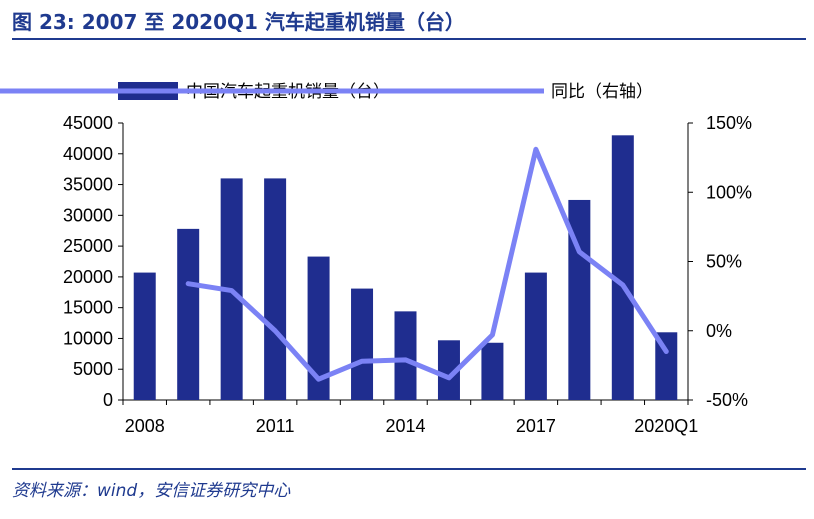  I want to click on source-divider, so click(409, 469).